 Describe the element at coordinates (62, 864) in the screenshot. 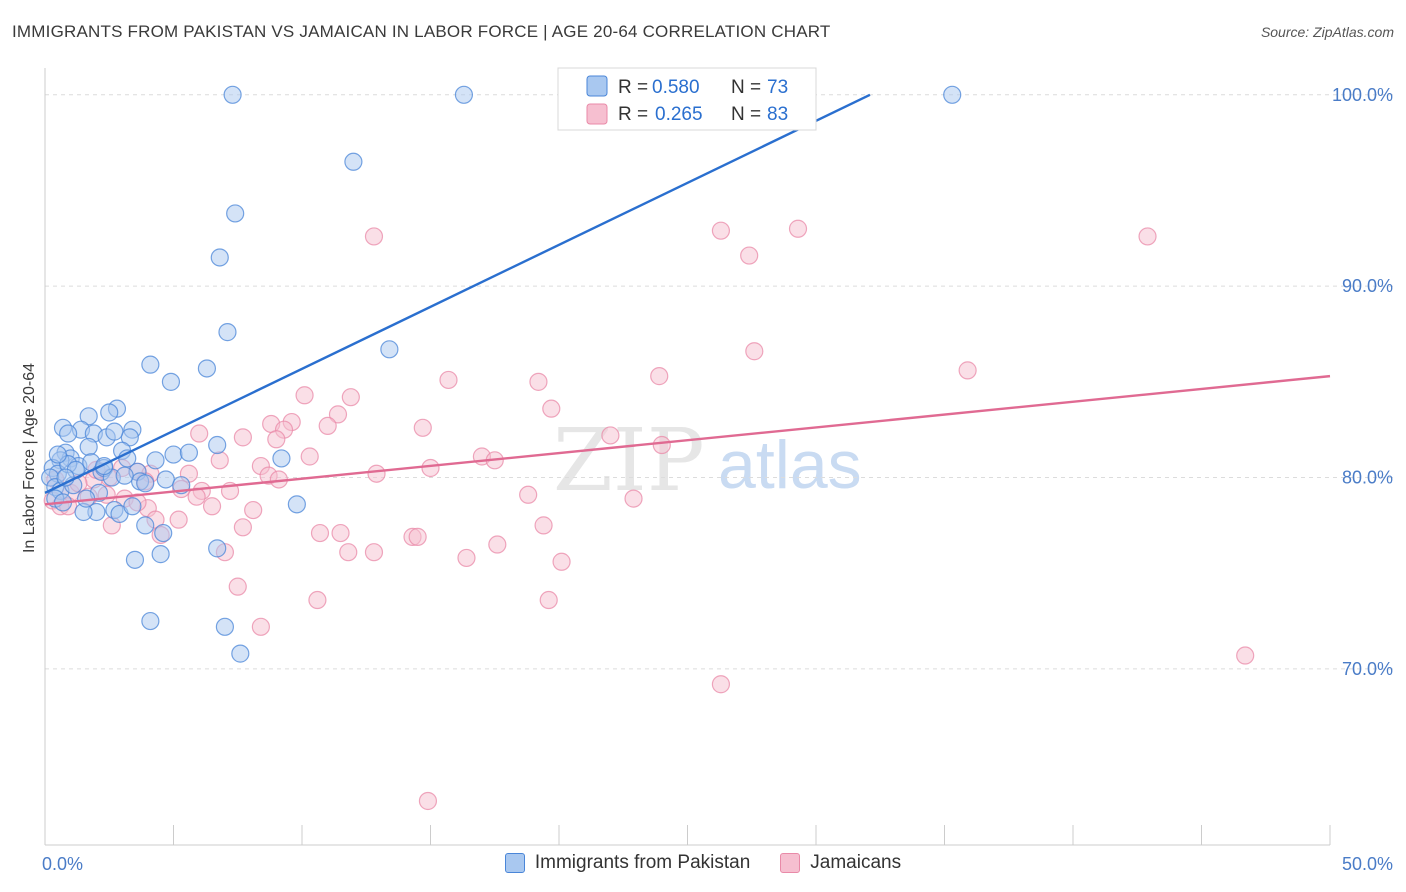

I see `x-tick-label-min: 0.0%` at that location.